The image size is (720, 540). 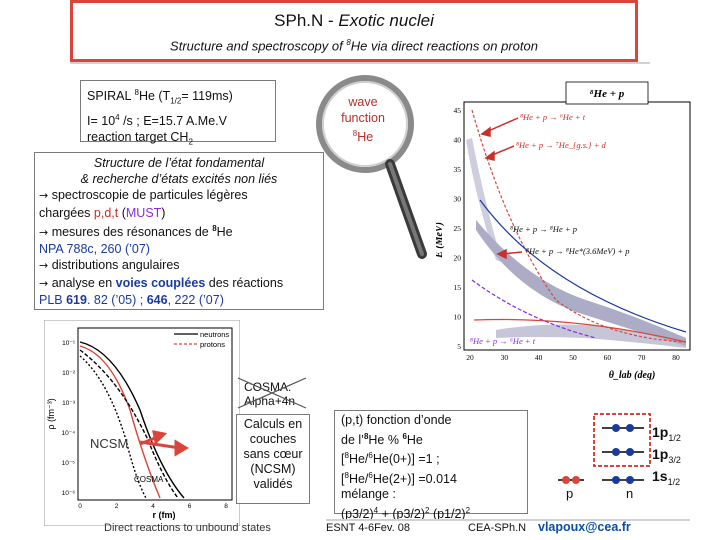 What do you see at coordinates (458, 317) in the screenshot?
I see `spectrum-ytick-label: 10` at bounding box center [458, 317].